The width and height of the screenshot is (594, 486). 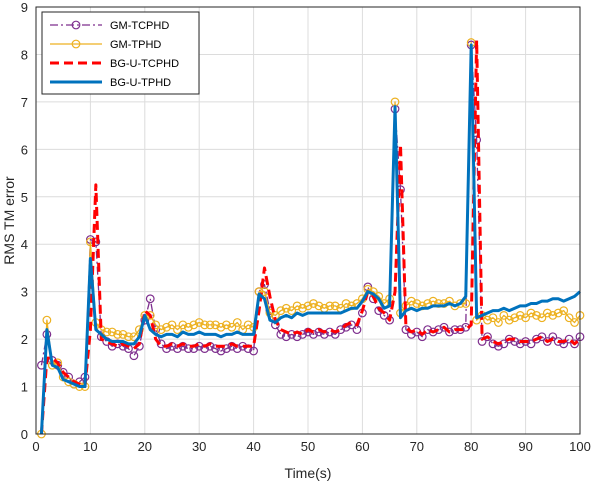 I want to click on x-tick-label: 20, so click(x=145, y=446).